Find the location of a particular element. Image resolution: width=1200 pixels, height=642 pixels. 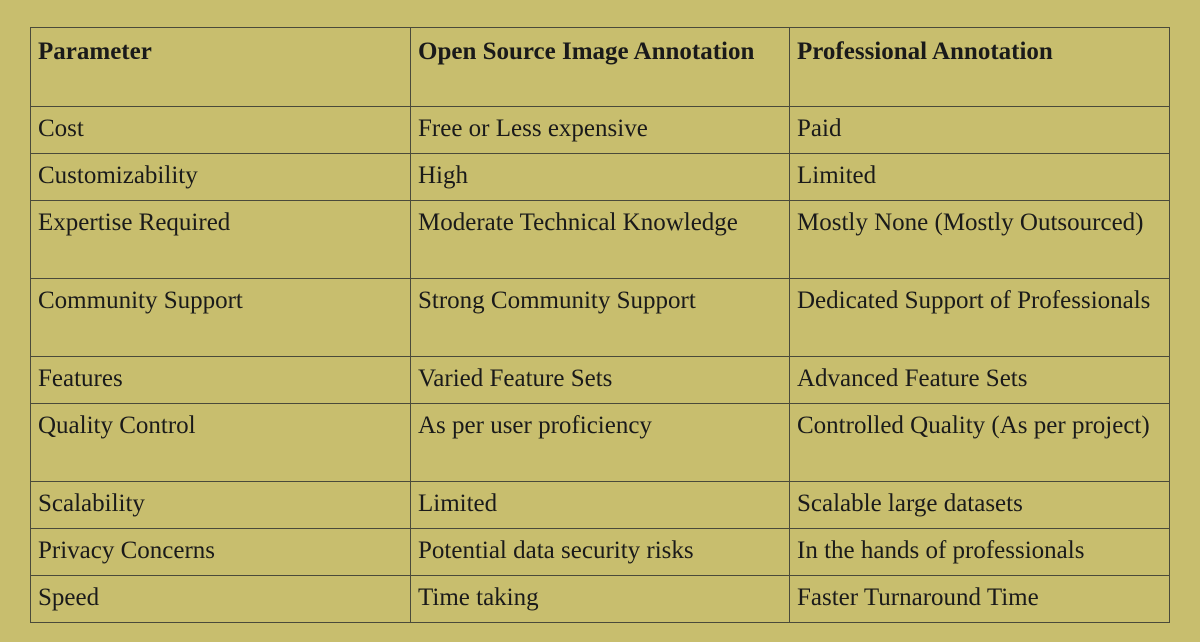

cell-parameter: Scalability is located at coordinates (220, 505).